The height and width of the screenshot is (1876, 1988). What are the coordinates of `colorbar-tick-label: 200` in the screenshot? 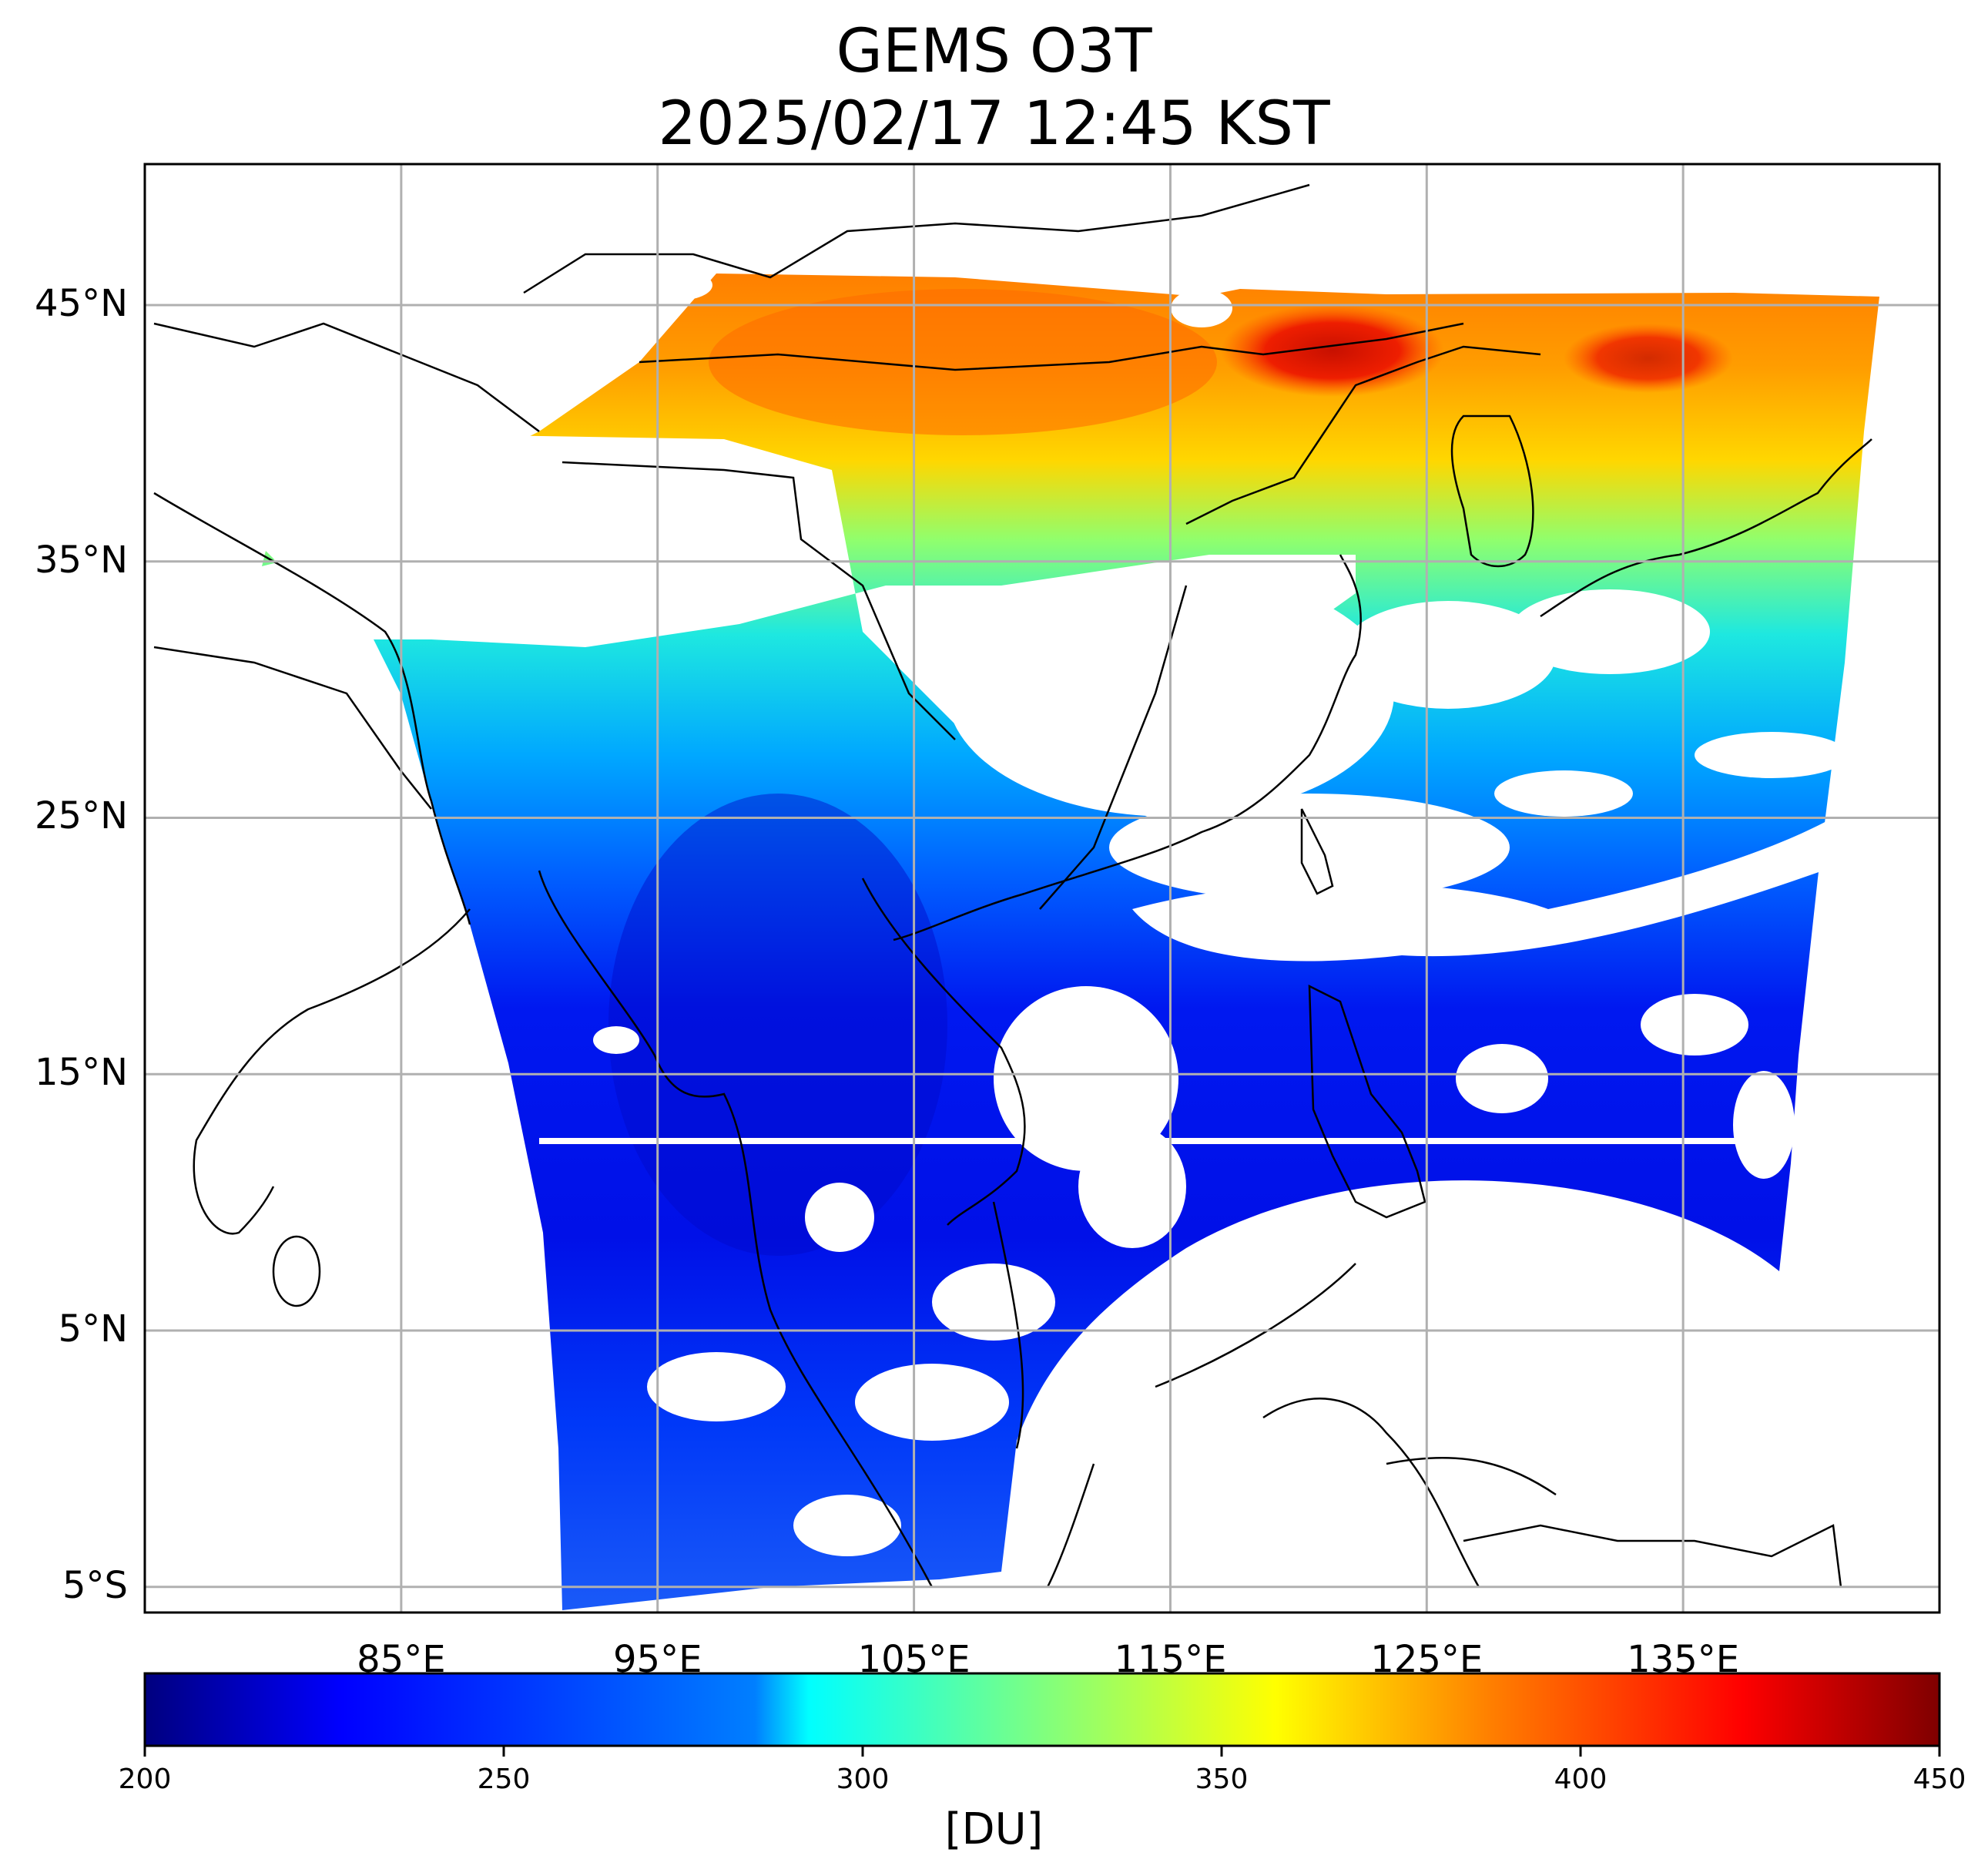 It's located at (145, 1779).